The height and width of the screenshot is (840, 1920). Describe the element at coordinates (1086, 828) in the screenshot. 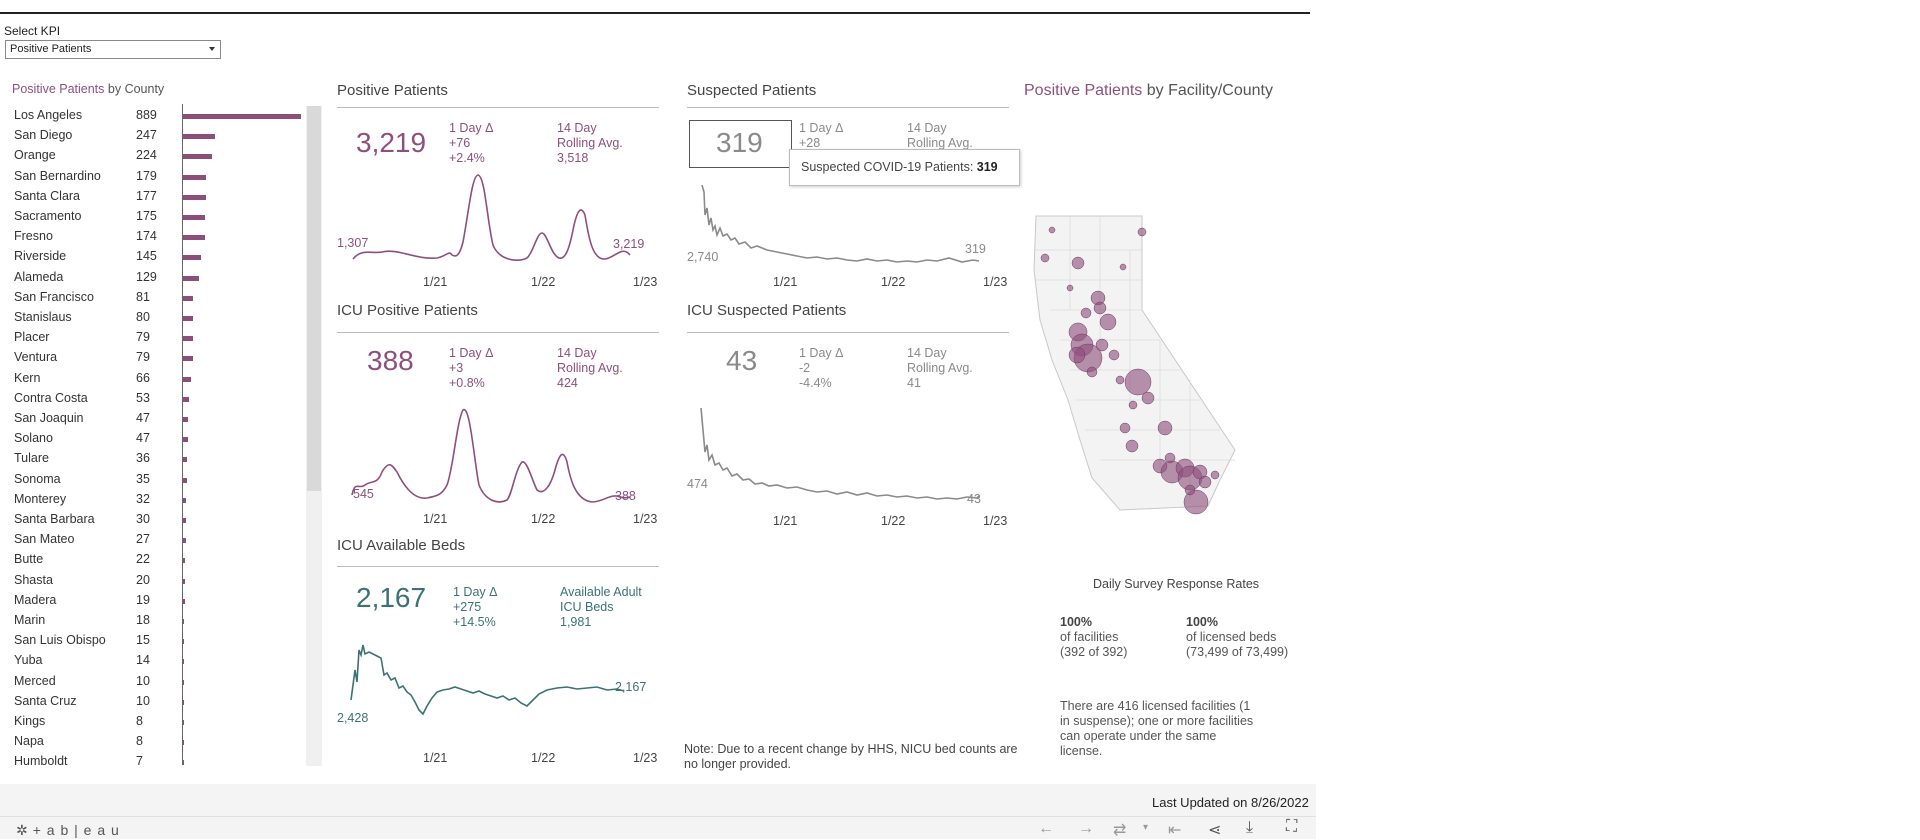

I see `redo-icon: →` at that location.